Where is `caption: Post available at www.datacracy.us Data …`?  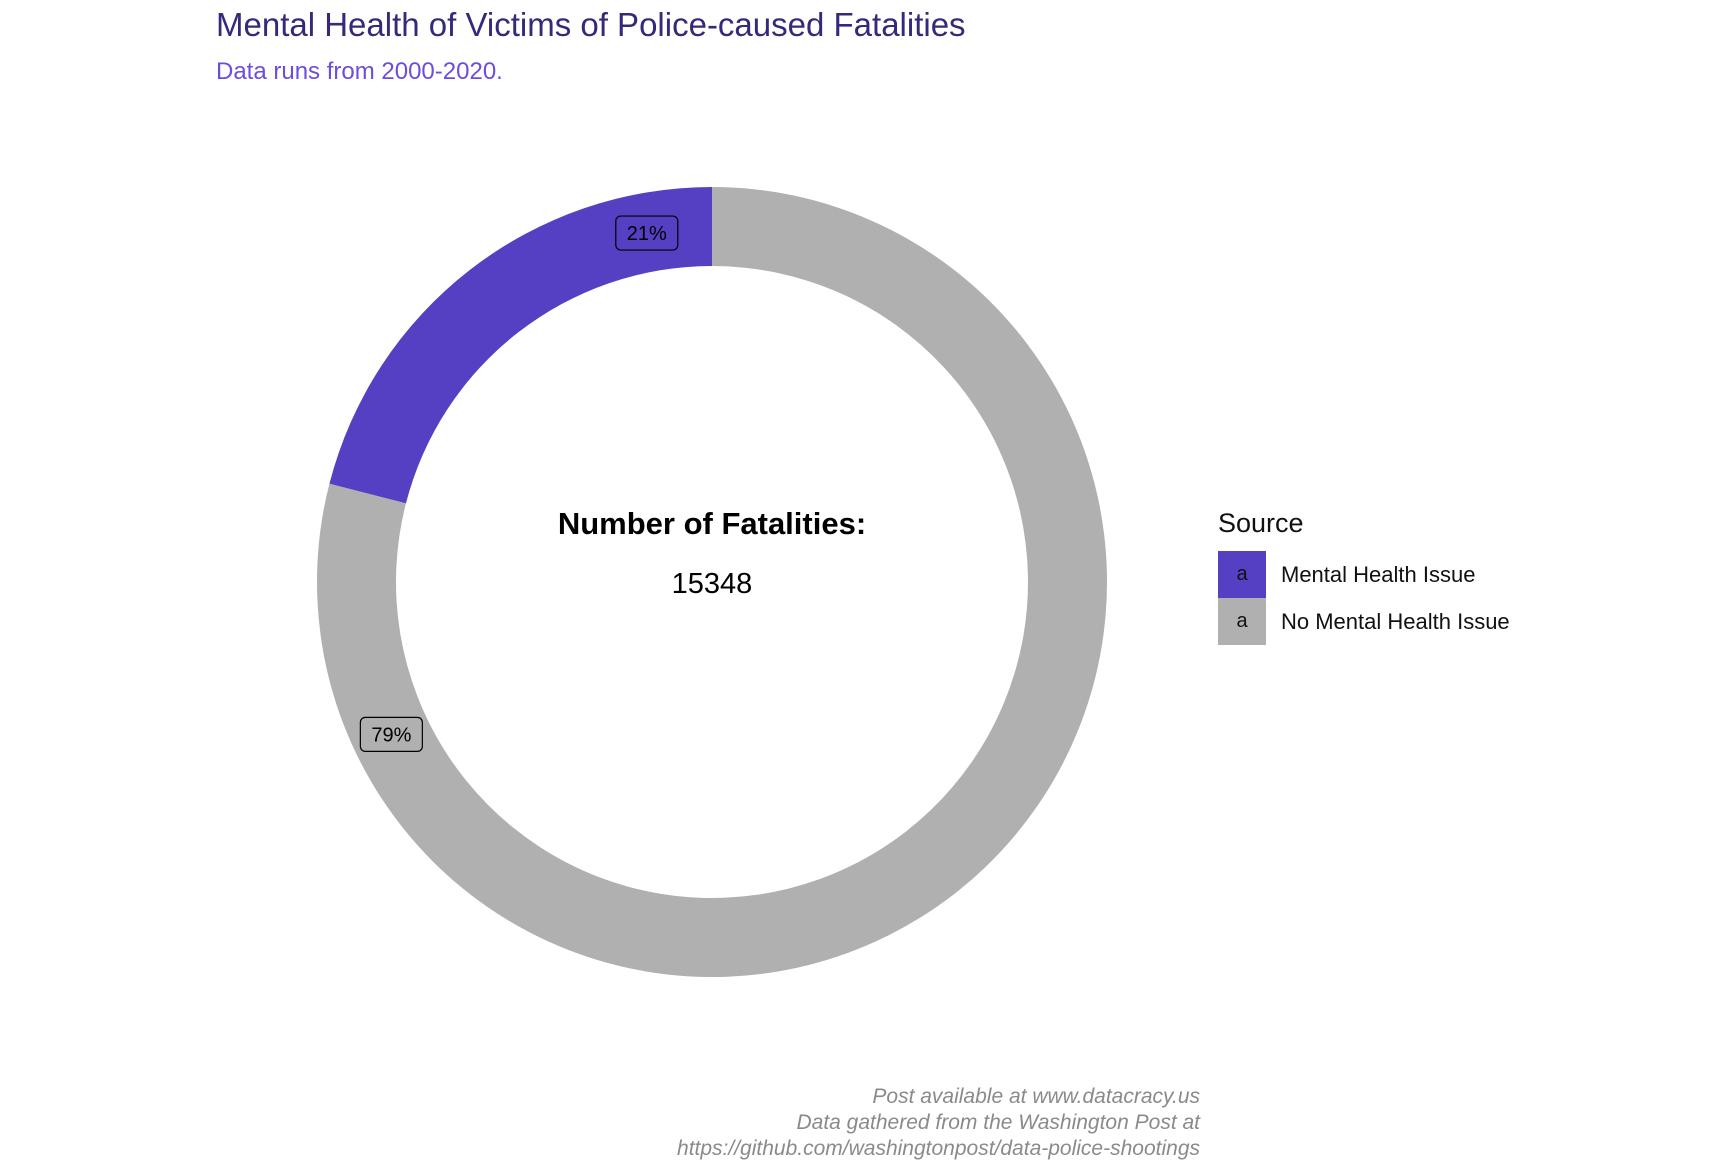 caption: Post available at www.datacracy.us Data … is located at coordinates (938, 1123).